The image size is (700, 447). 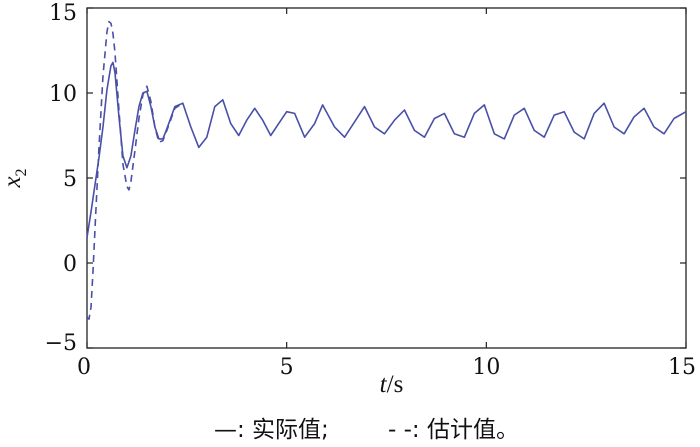 What do you see at coordinates (135, 170) in the screenshot?
I see `series-line-estimated` at bounding box center [135, 170].